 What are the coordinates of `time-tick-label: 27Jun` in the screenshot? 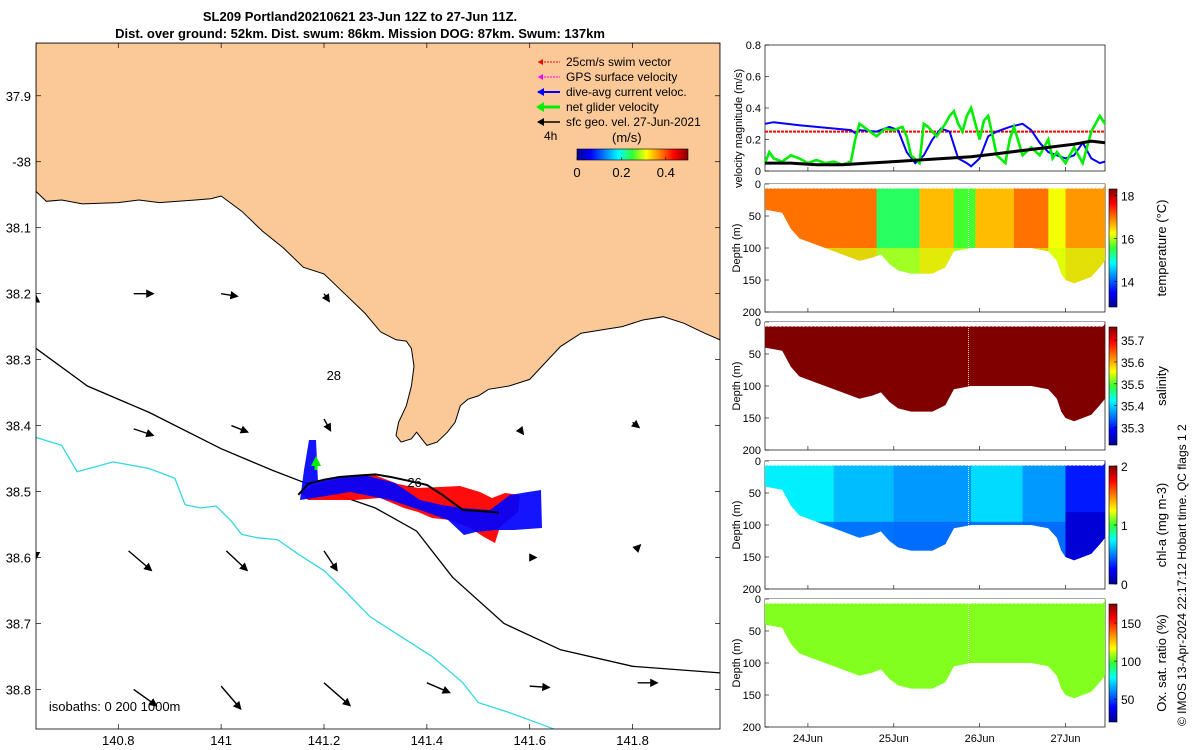 It's located at (1066, 739).